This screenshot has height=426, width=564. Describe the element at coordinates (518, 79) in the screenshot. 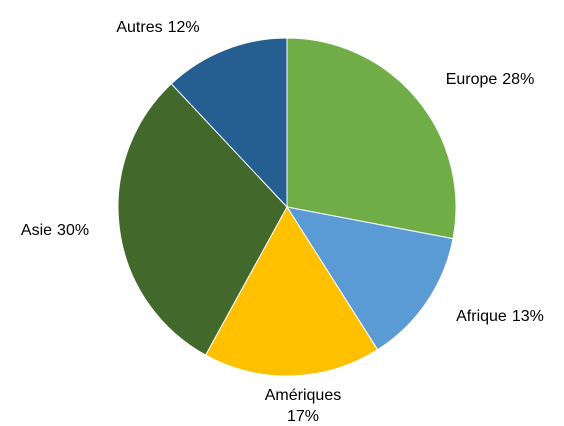

I see `value-label: 28%` at that location.